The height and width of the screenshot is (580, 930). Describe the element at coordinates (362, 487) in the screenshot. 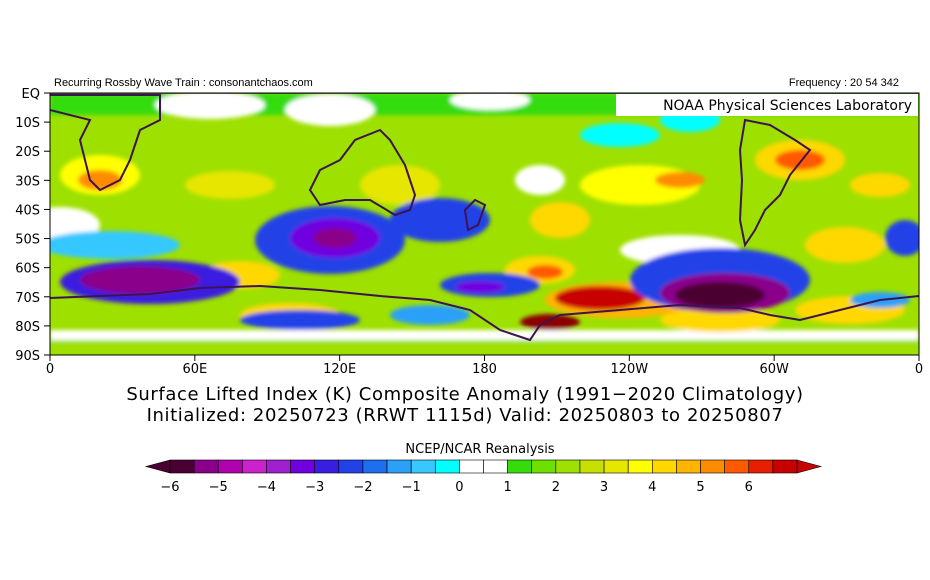

I see `colorbar-tick-label: −2` at that location.